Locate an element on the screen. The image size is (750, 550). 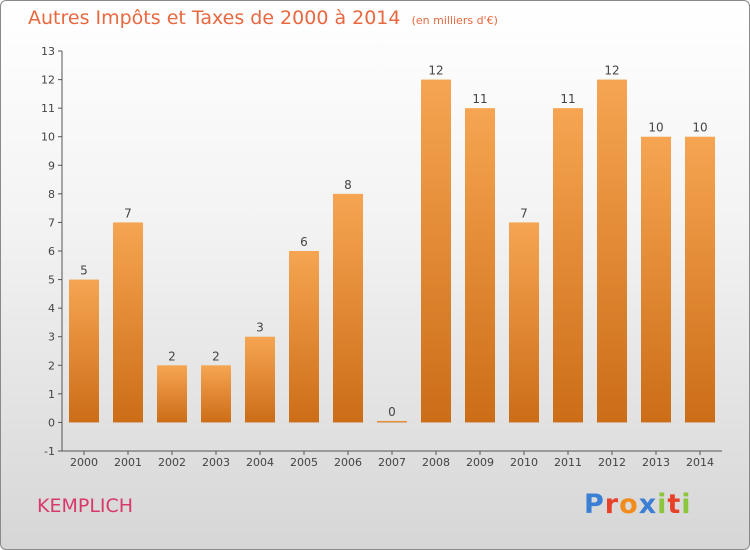
bar-2004 is located at coordinates (260, 379).